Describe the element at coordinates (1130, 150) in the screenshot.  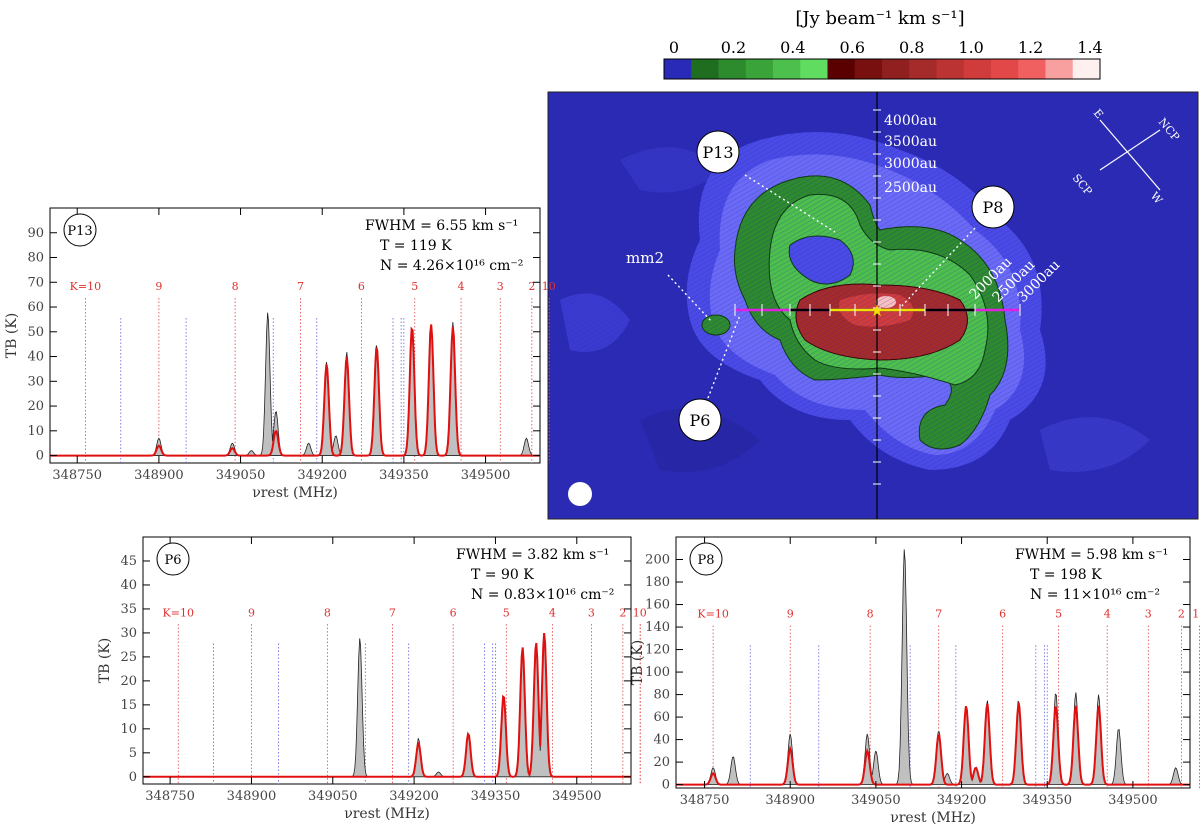
I see `compass-axis-ncp` at that location.